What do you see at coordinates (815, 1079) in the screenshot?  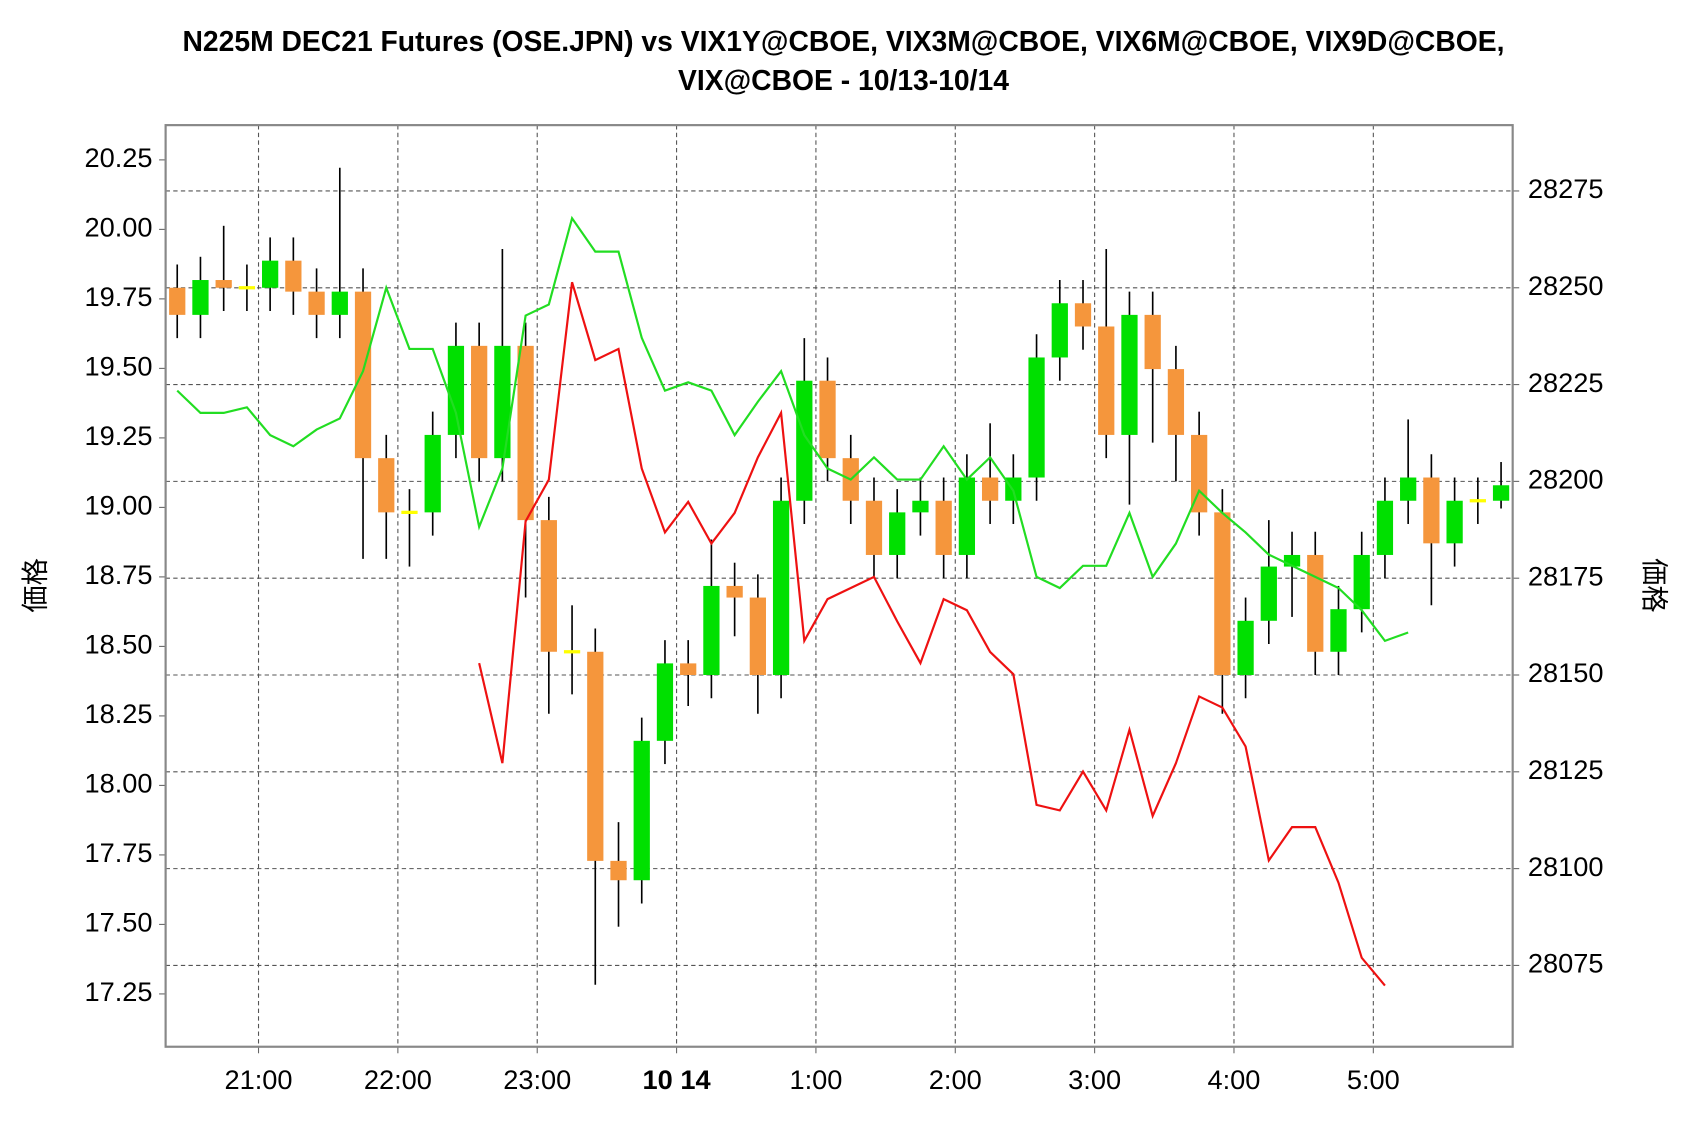 I see `x-tick-label: 1:00` at bounding box center [815, 1079].